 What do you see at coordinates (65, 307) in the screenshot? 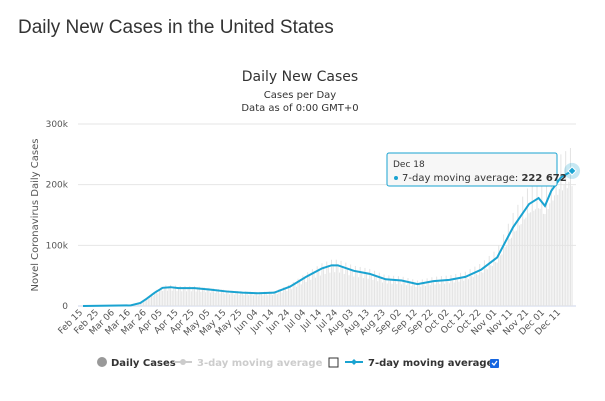
I see `y-tick-label: 0` at bounding box center [65, 307].